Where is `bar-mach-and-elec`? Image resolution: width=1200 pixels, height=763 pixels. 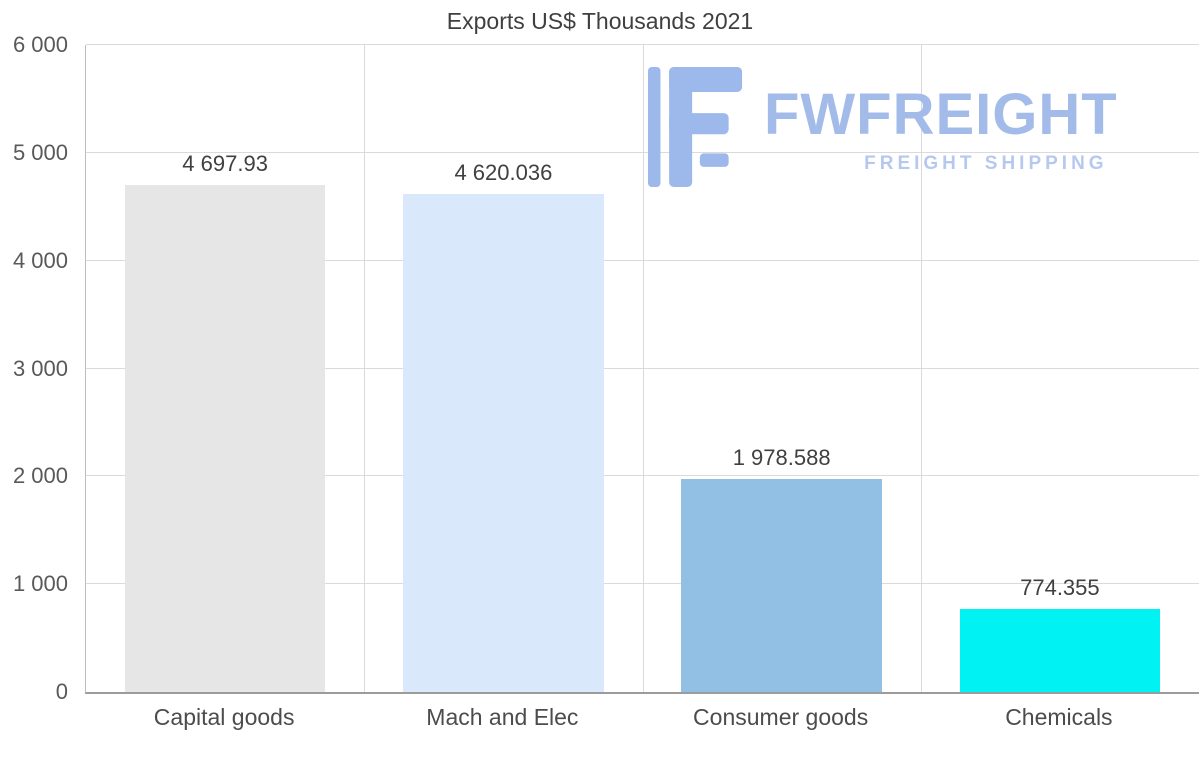 bar-mach-and-elec is located at coordinates (503, 442).